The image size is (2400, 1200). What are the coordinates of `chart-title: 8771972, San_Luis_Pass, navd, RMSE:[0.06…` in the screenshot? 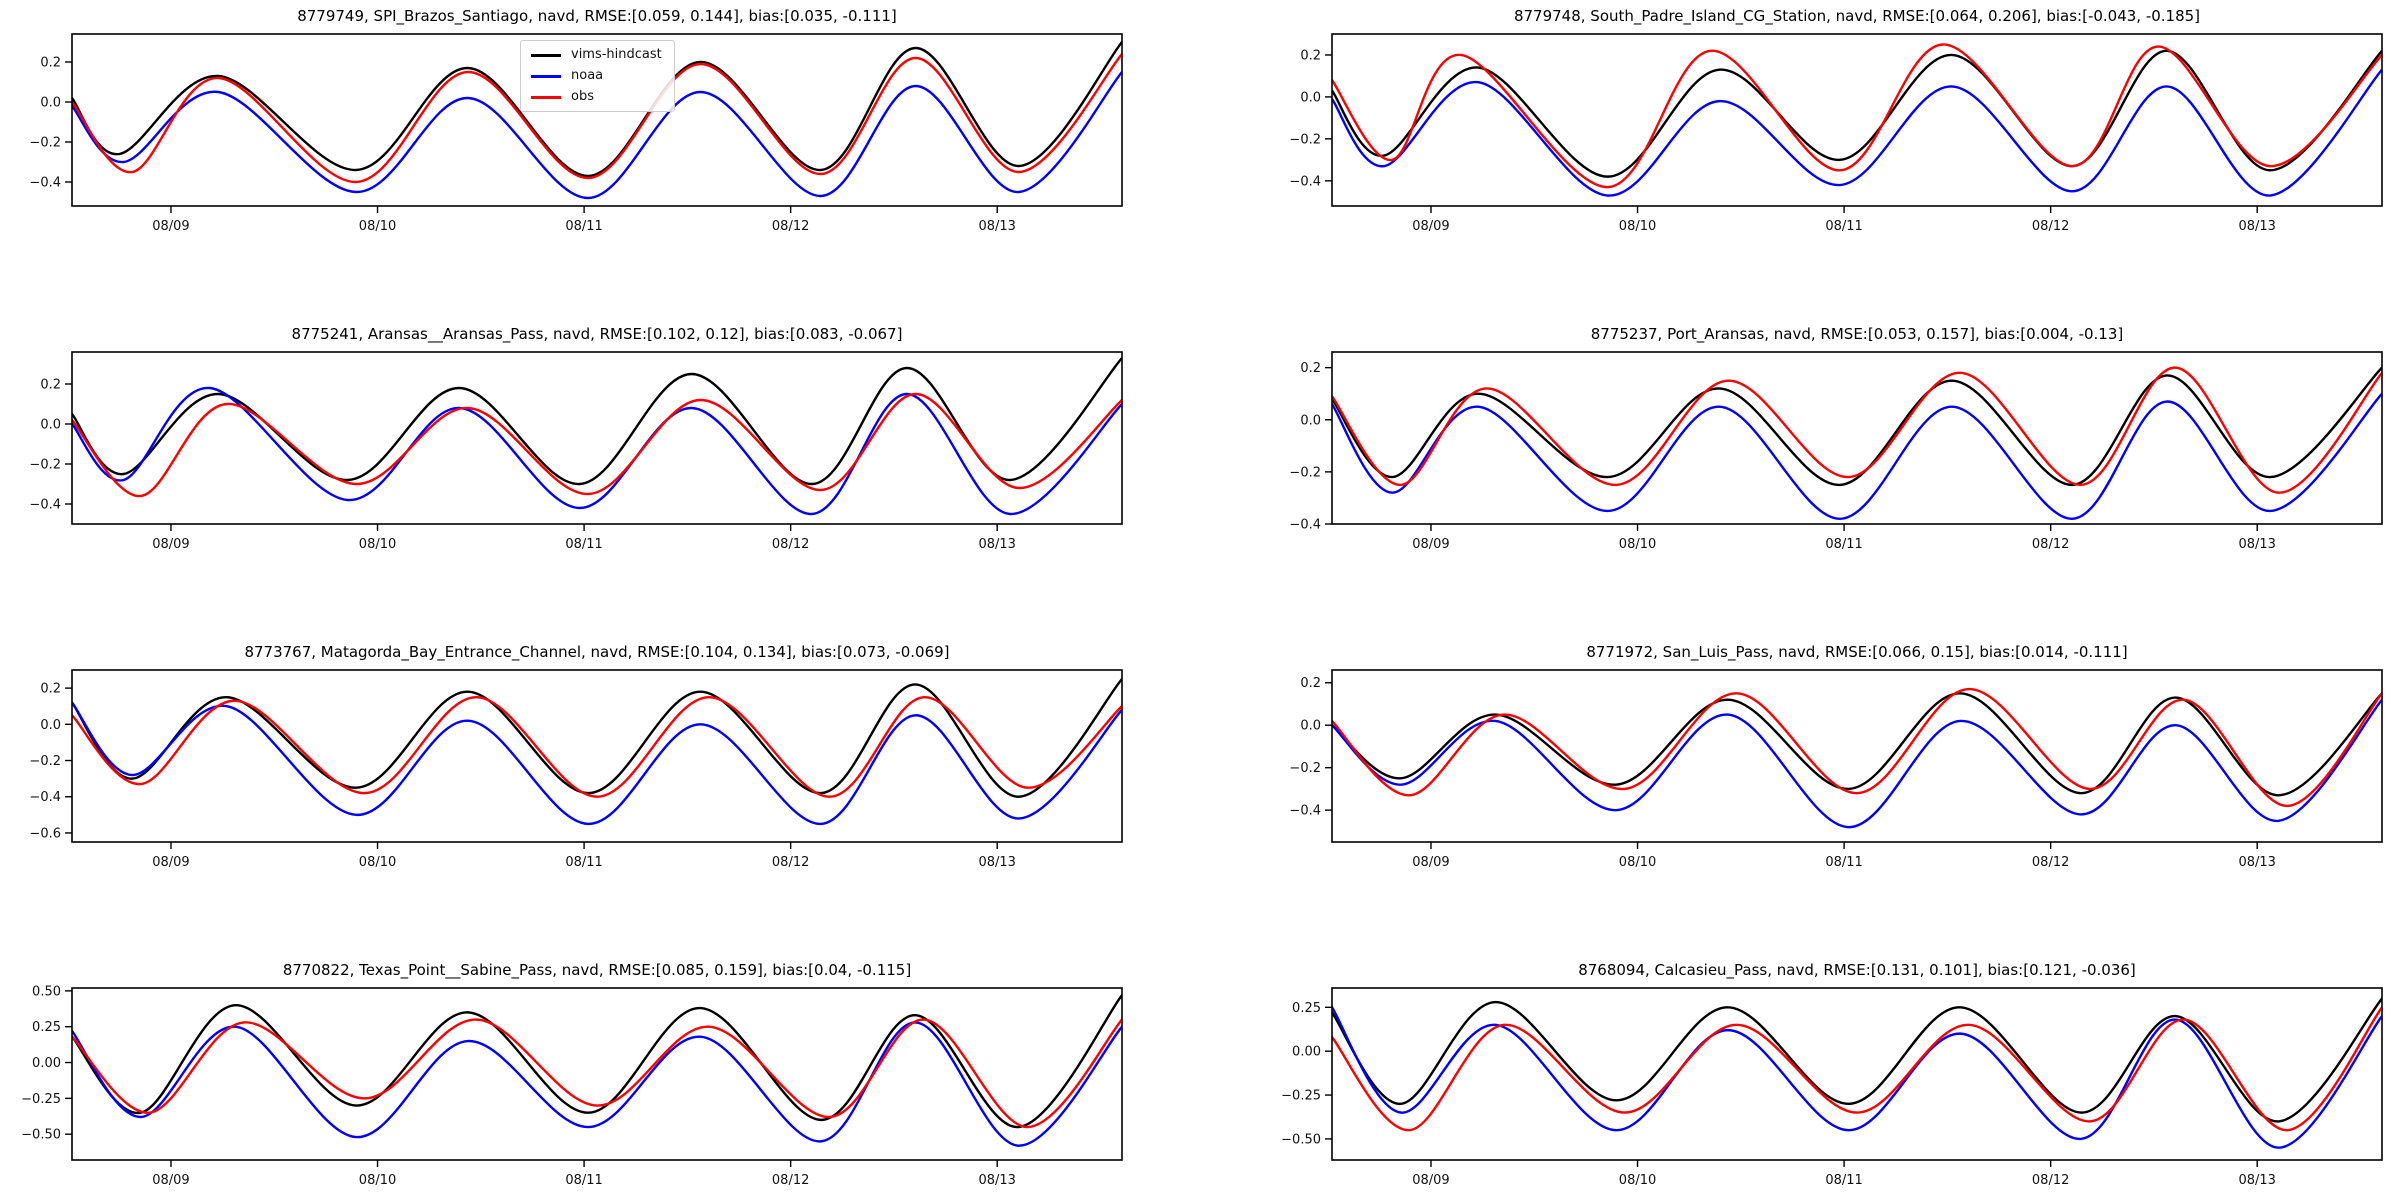 It's located at (1857, 652).